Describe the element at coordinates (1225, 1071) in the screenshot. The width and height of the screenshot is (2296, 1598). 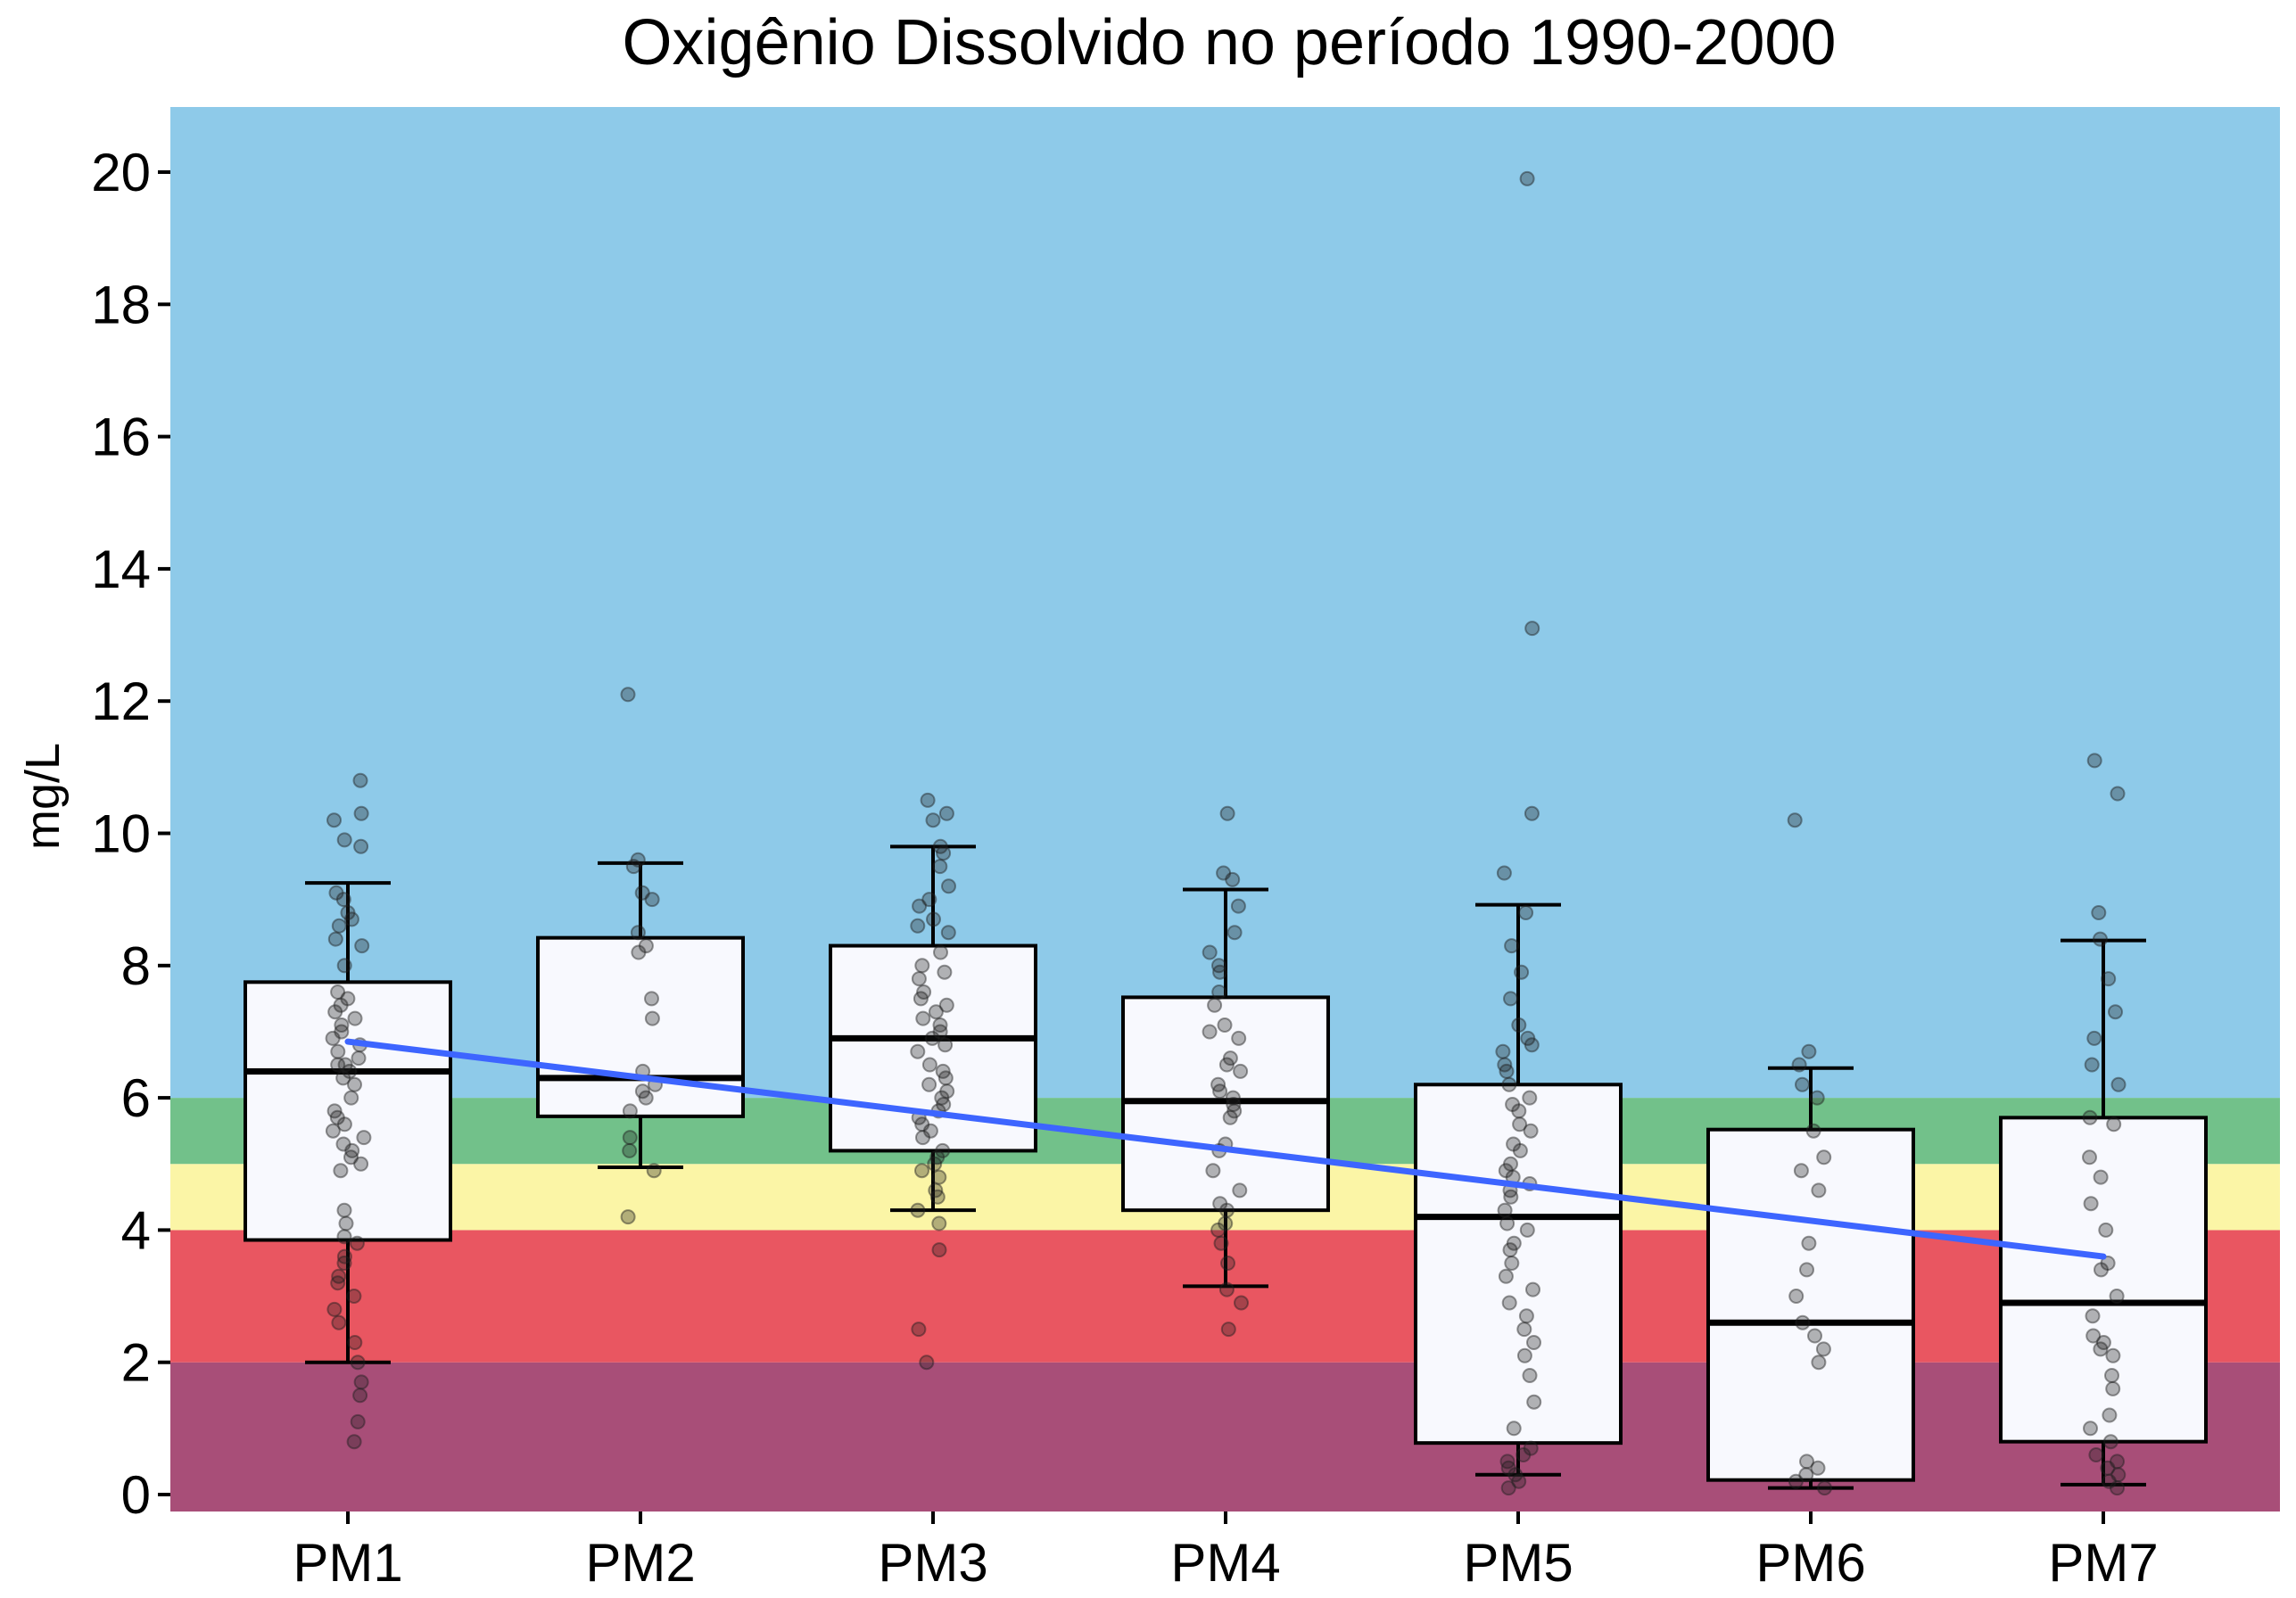
I see `boxplot-pm4` at that location.